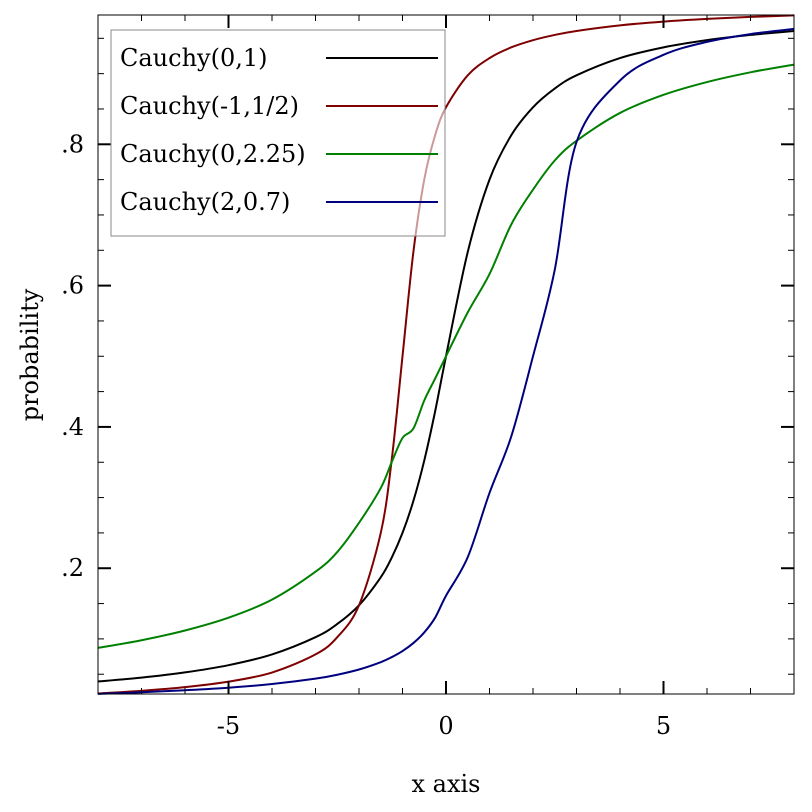  What do you see at coordinates (72, 286) in the screenshot?
I see `y-tick-label: .6` at bounding box center [72, 286].